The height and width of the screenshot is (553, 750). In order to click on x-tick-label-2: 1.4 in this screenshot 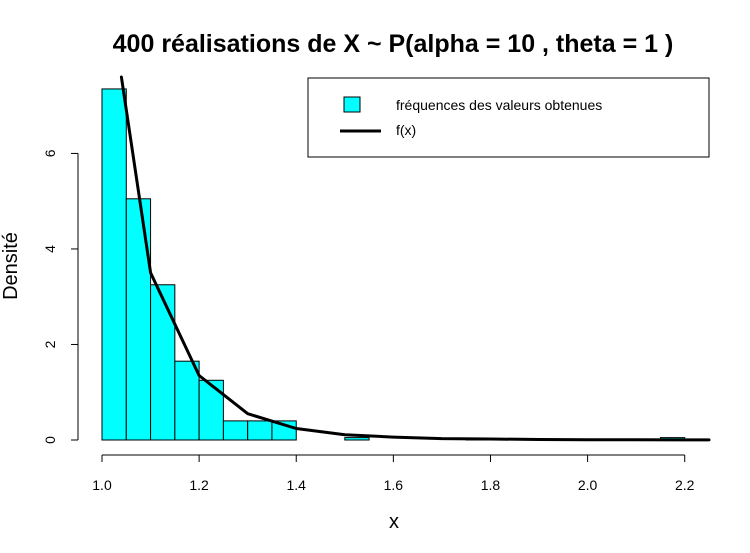, I will do `click(297, 485)`.